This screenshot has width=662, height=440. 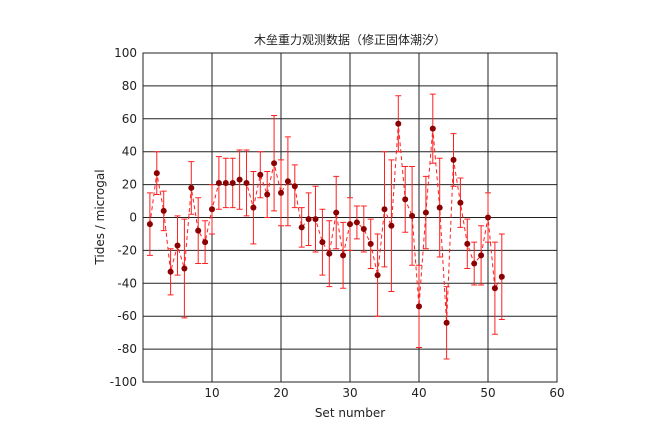 What do you see at coordinates (123, 382) in the screenshot?
I see `y-tick-label: -100` at bounding box center [123, 382].